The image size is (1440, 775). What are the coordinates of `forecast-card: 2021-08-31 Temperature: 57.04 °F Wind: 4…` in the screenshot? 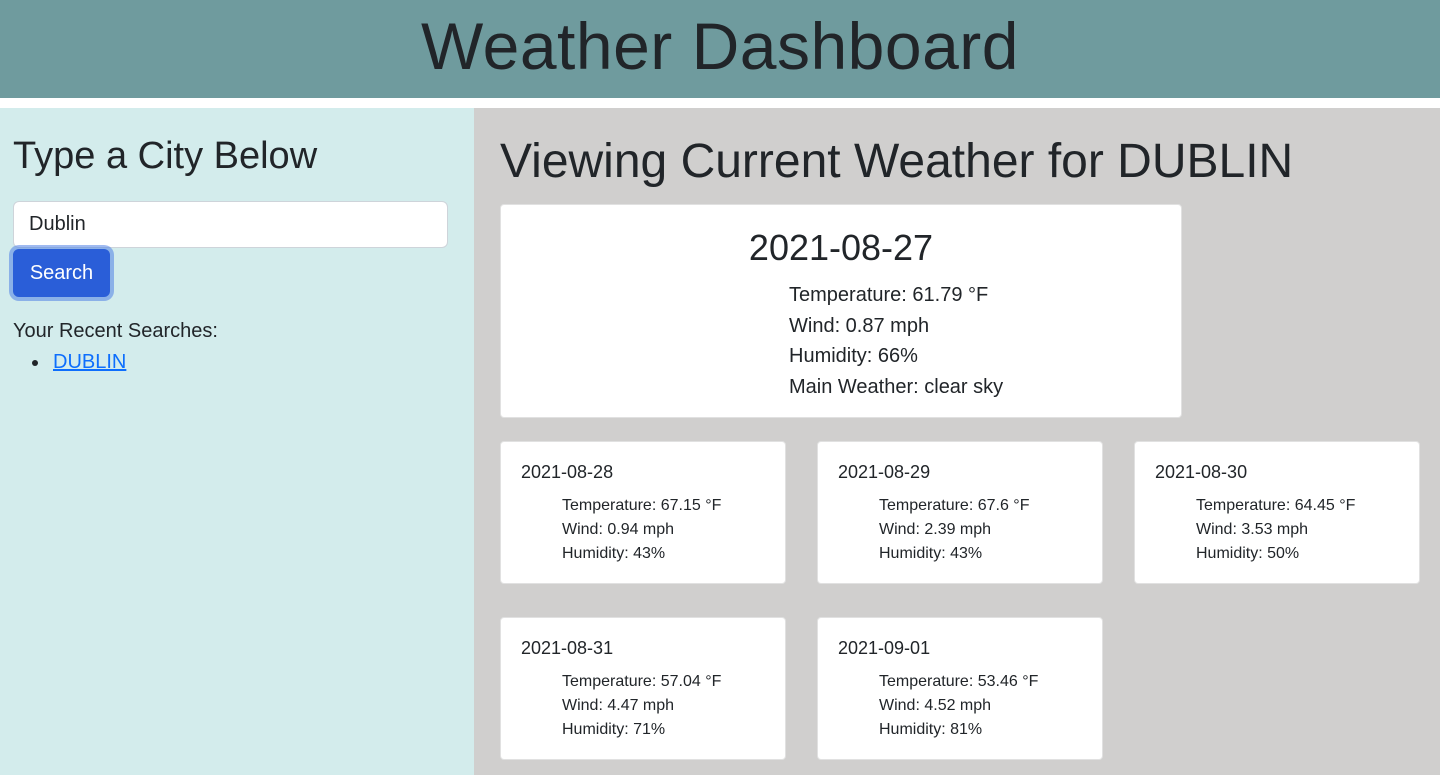 It's located at (643, 688).